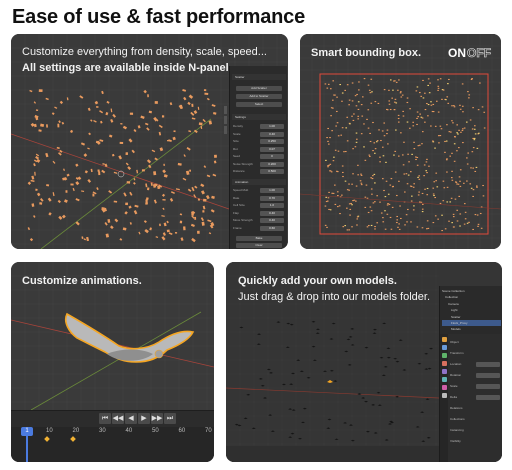 This screenshot has height=470, width=512. Describe the element at coordinates (457, 419) in the screenshot. I see `property-row: Collections` at that location.